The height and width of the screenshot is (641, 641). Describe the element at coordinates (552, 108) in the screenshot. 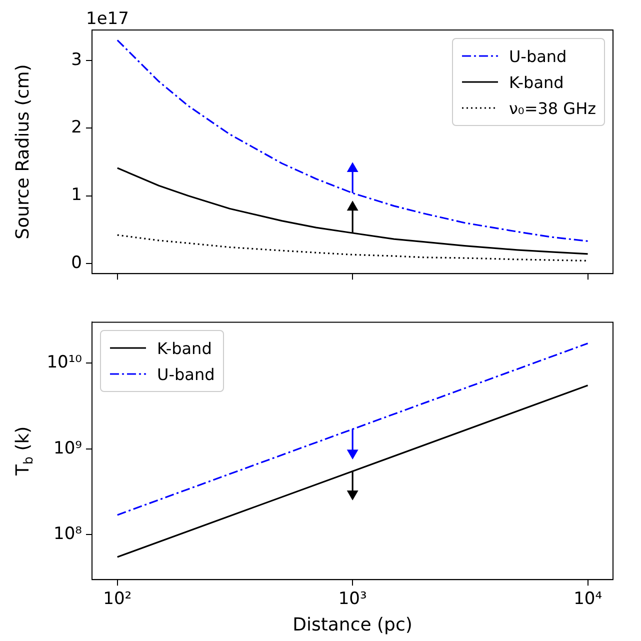

I see `legend-label: ν₀=38 GHz` at that location.